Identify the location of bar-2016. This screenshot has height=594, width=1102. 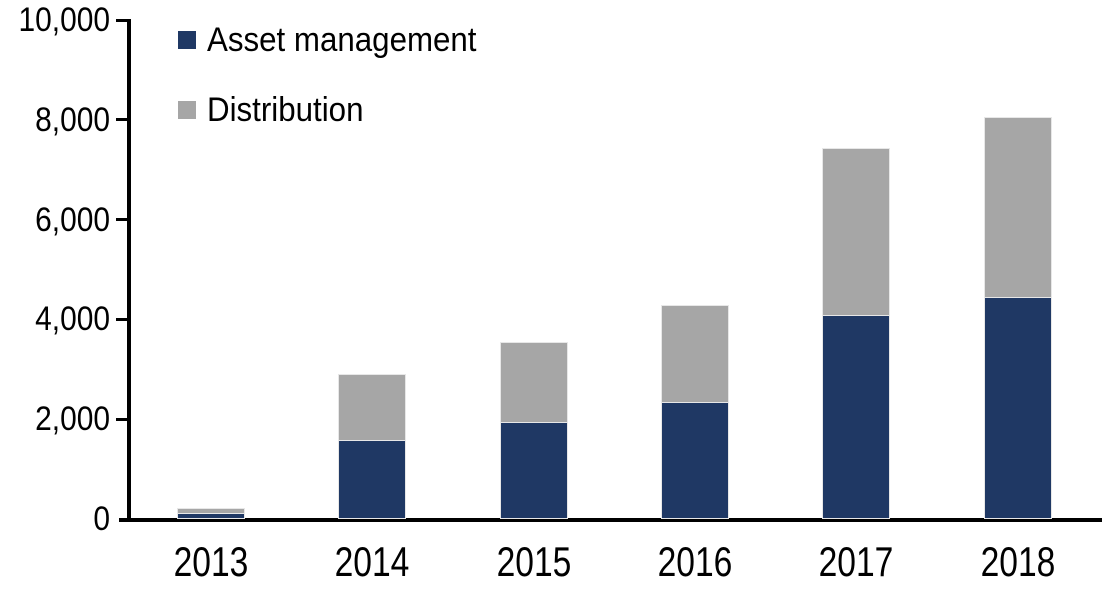
(695, 412).